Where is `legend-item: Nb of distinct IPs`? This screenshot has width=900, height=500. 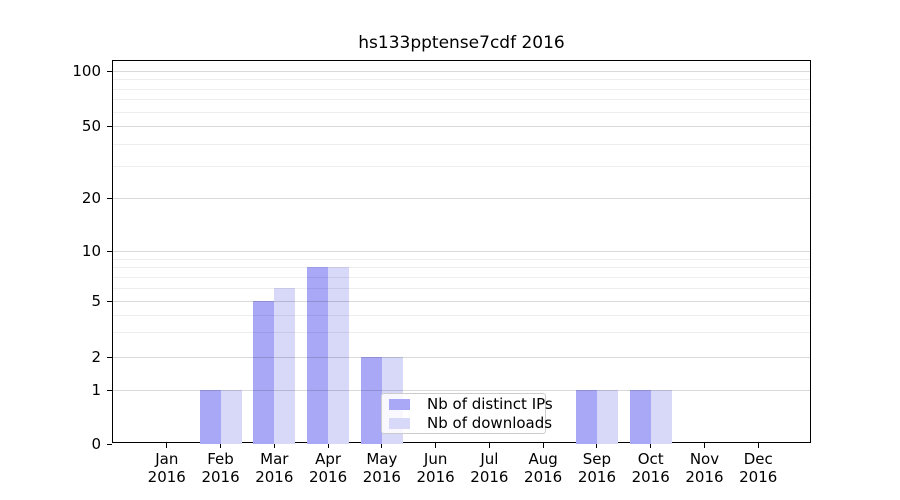 legend-item: Nb of distinct IPs is located at coordinates (471, 404).